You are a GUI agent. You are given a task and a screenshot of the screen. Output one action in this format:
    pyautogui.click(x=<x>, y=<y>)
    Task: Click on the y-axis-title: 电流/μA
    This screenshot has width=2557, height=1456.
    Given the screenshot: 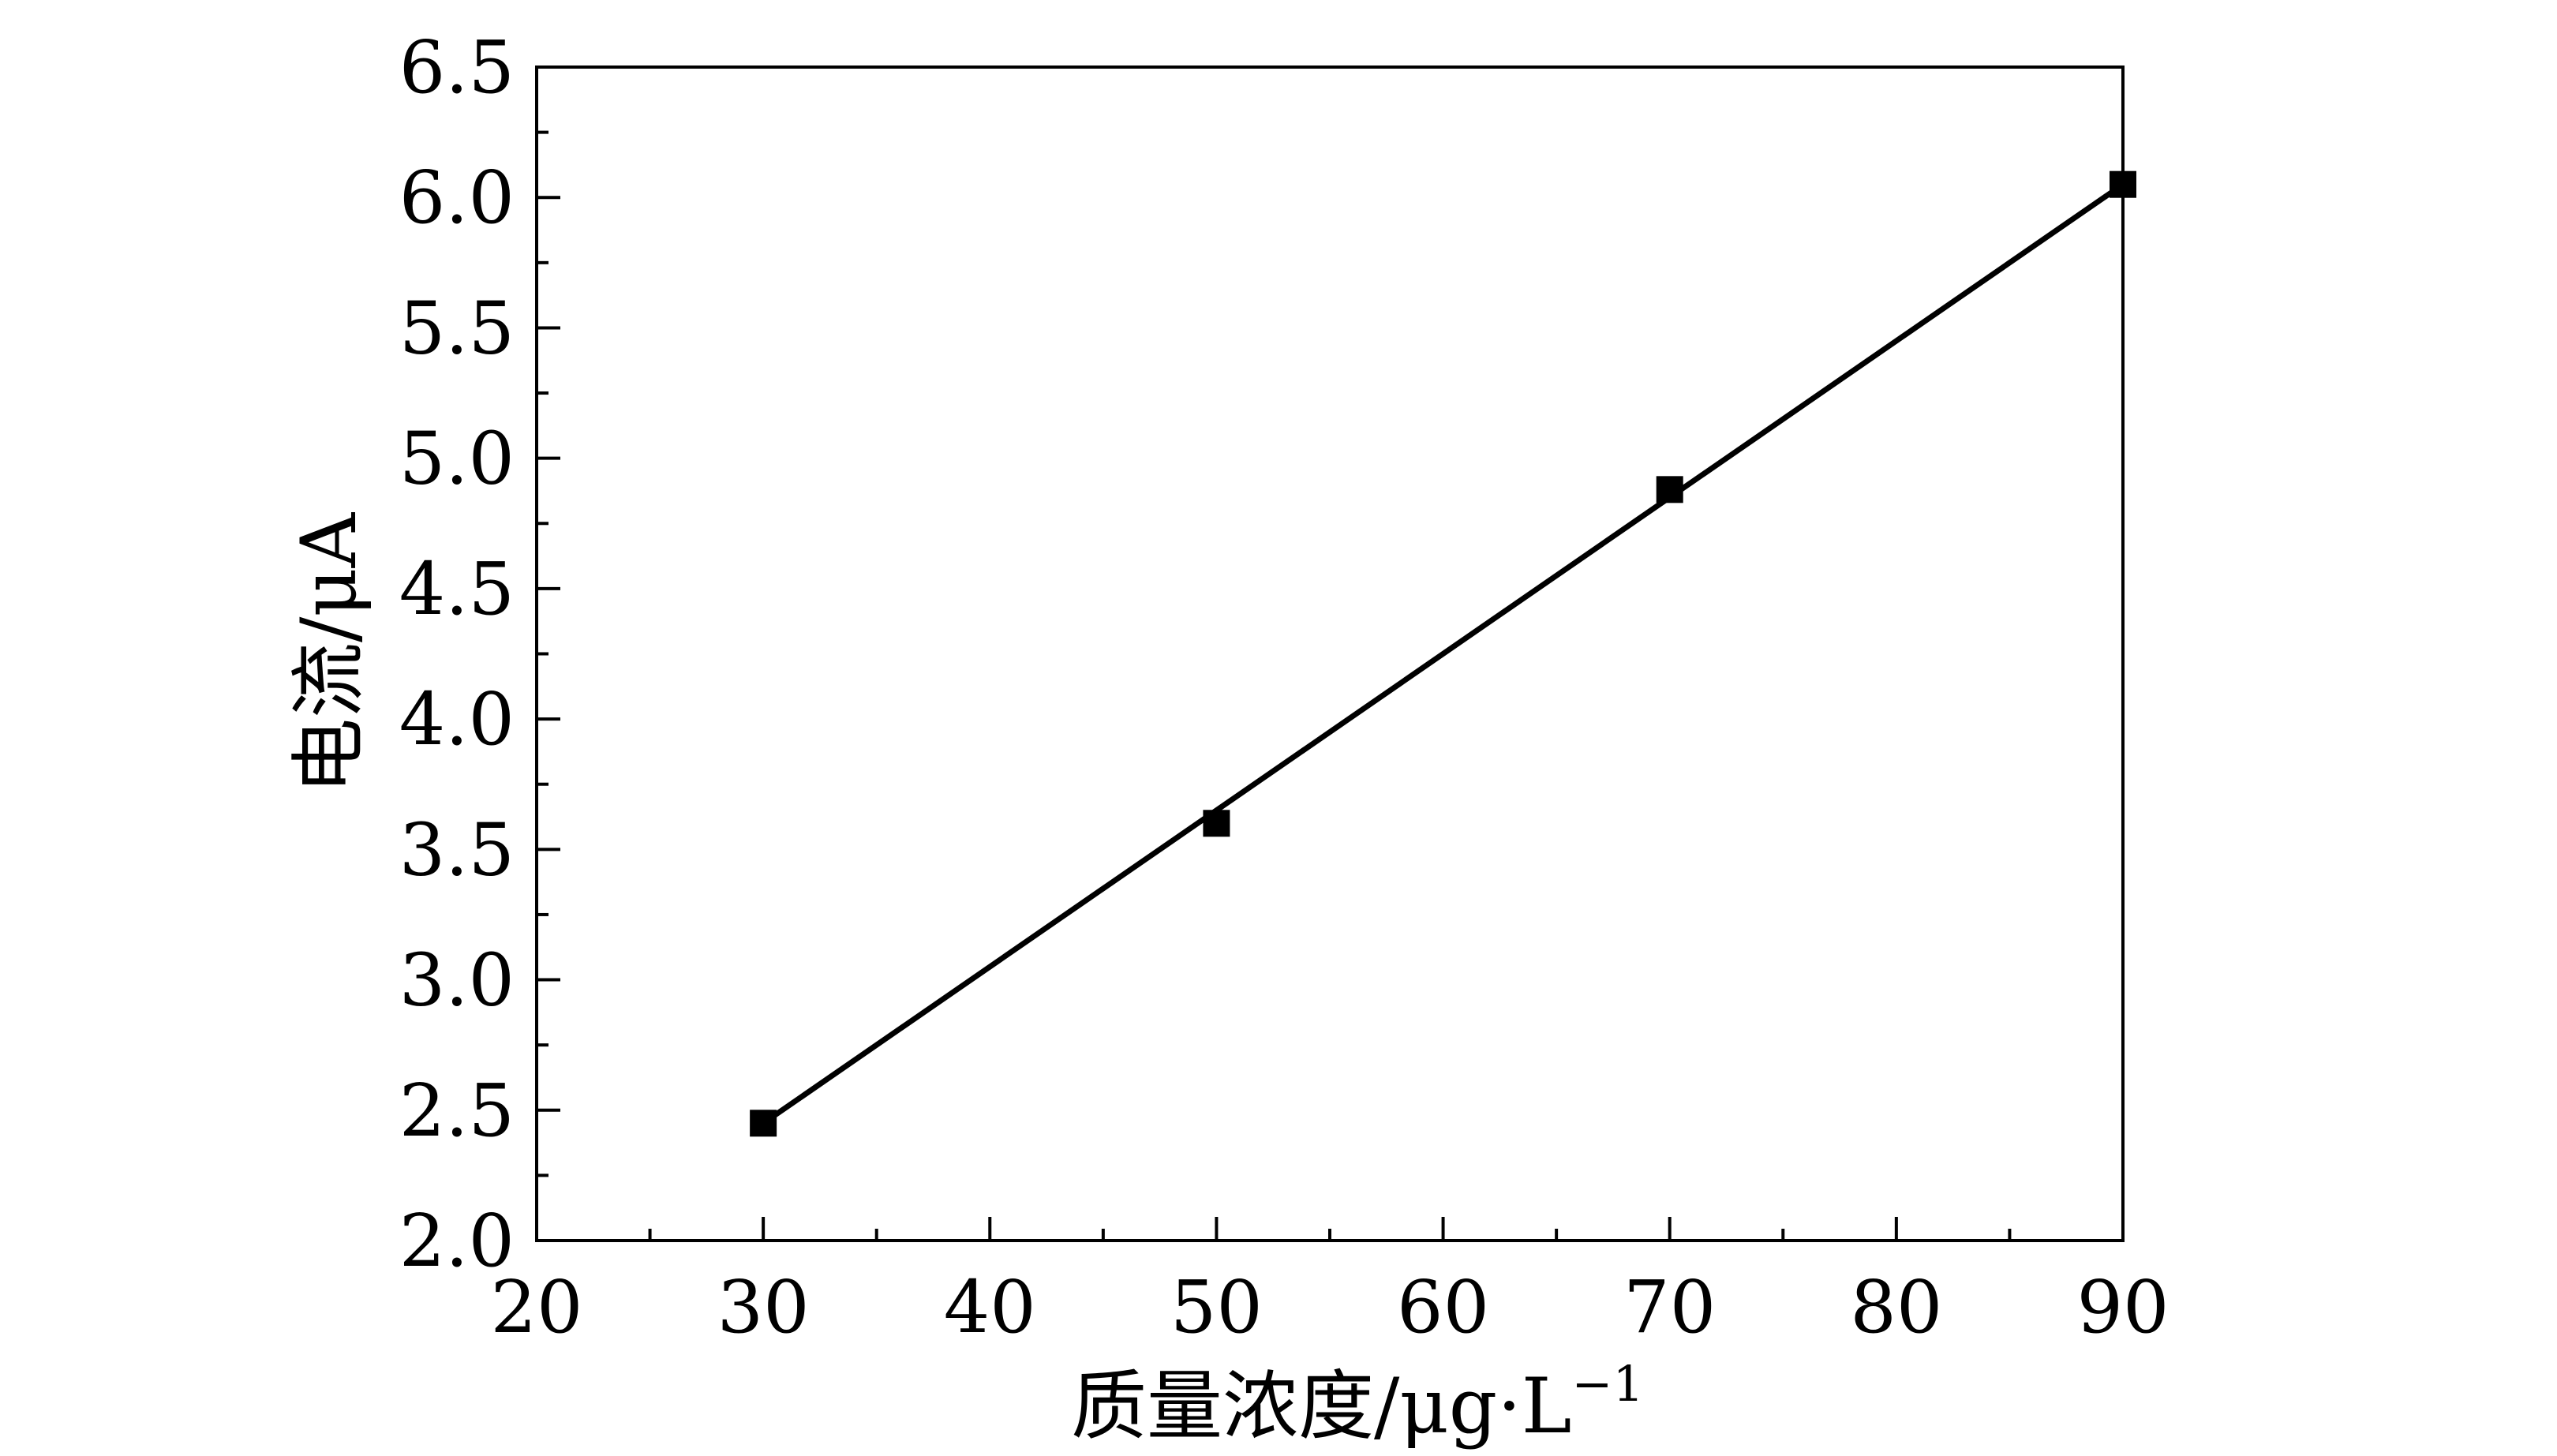 What is the action you would take?
    pyautogui.click(x=329, y=652)
    